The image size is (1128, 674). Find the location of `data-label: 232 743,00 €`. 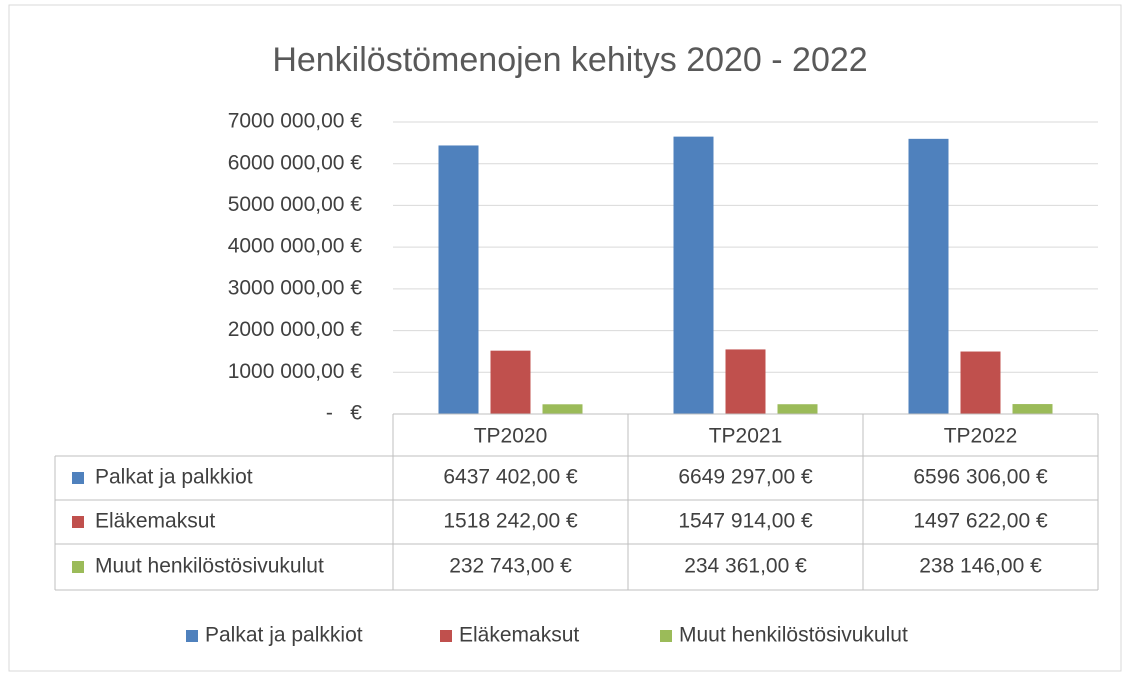

data-label: 232 743,00 € is located at coordinates (510, 566).